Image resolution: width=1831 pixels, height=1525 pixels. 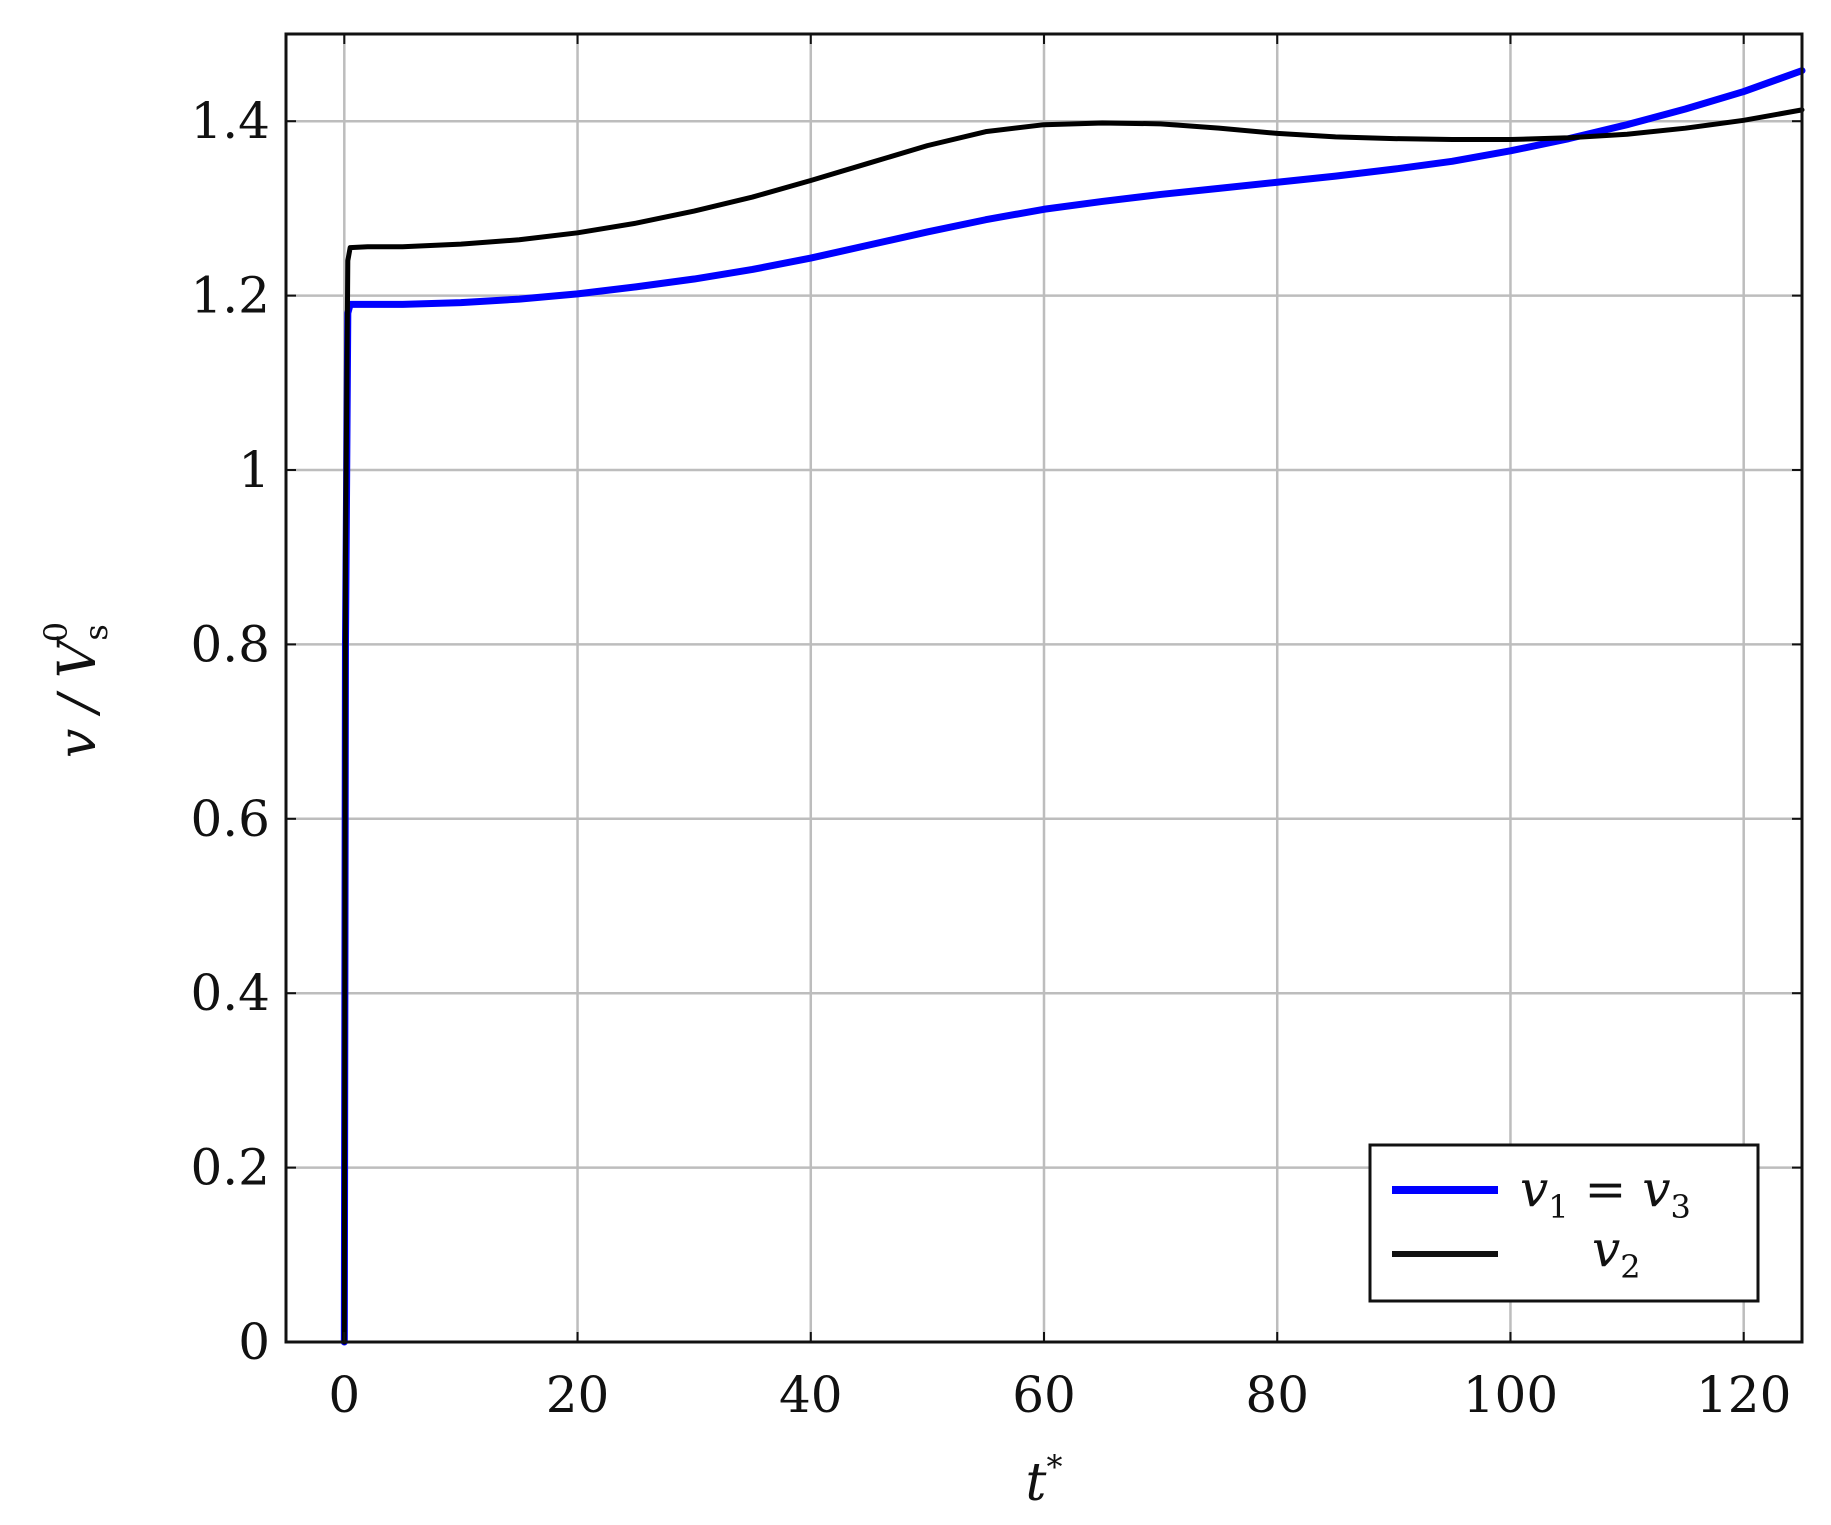 What do you see at coordinates (1044, 1395) in the screenshot?
I see `x-tick-label: 60` at bounding box center [1044, 1395].